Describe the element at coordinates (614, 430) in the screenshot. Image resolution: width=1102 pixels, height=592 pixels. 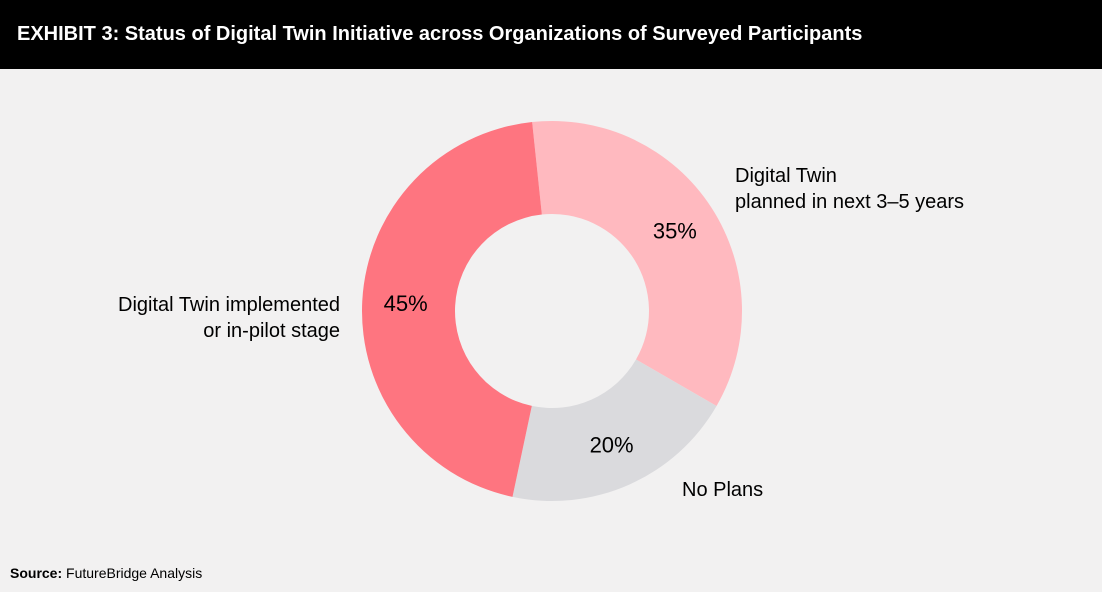
I see `slice-no-plans` at that location.